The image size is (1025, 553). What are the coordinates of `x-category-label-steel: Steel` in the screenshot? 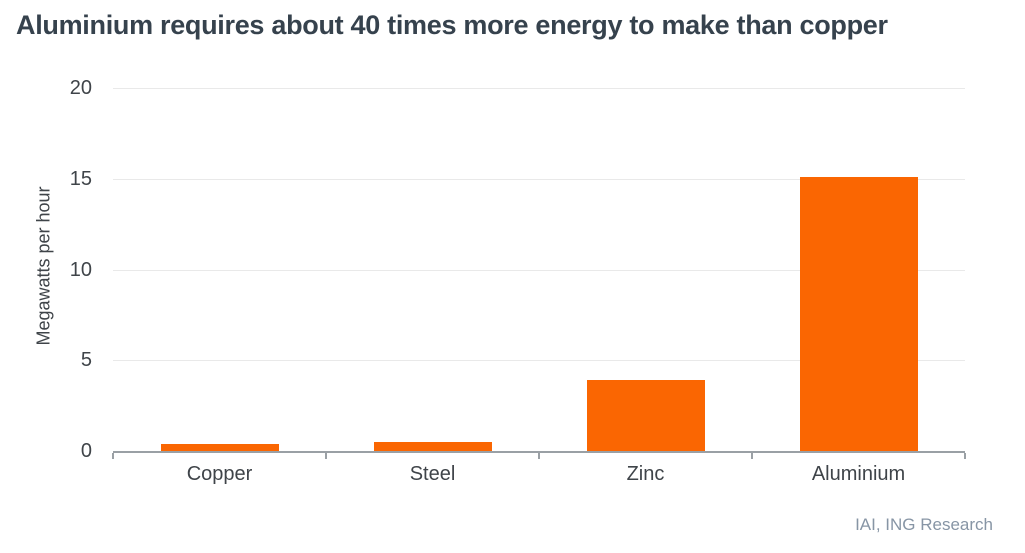 It's located at (432, 474).